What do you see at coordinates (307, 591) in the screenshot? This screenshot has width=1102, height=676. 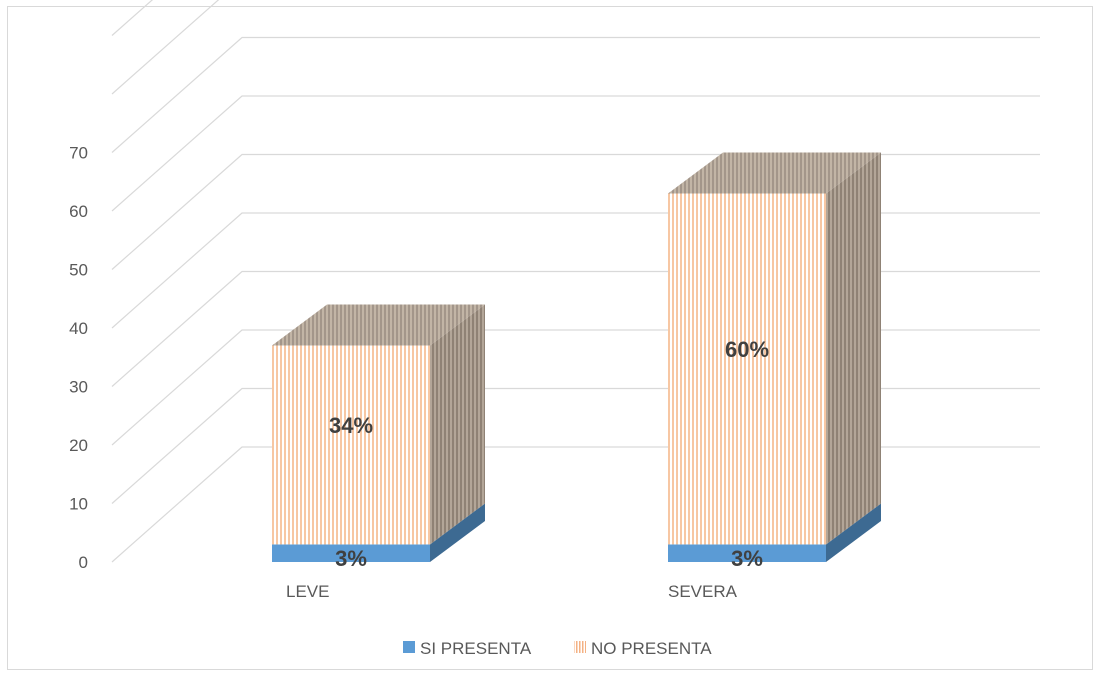 I see `category-label: LEVE` at bounding box center [307, 591].